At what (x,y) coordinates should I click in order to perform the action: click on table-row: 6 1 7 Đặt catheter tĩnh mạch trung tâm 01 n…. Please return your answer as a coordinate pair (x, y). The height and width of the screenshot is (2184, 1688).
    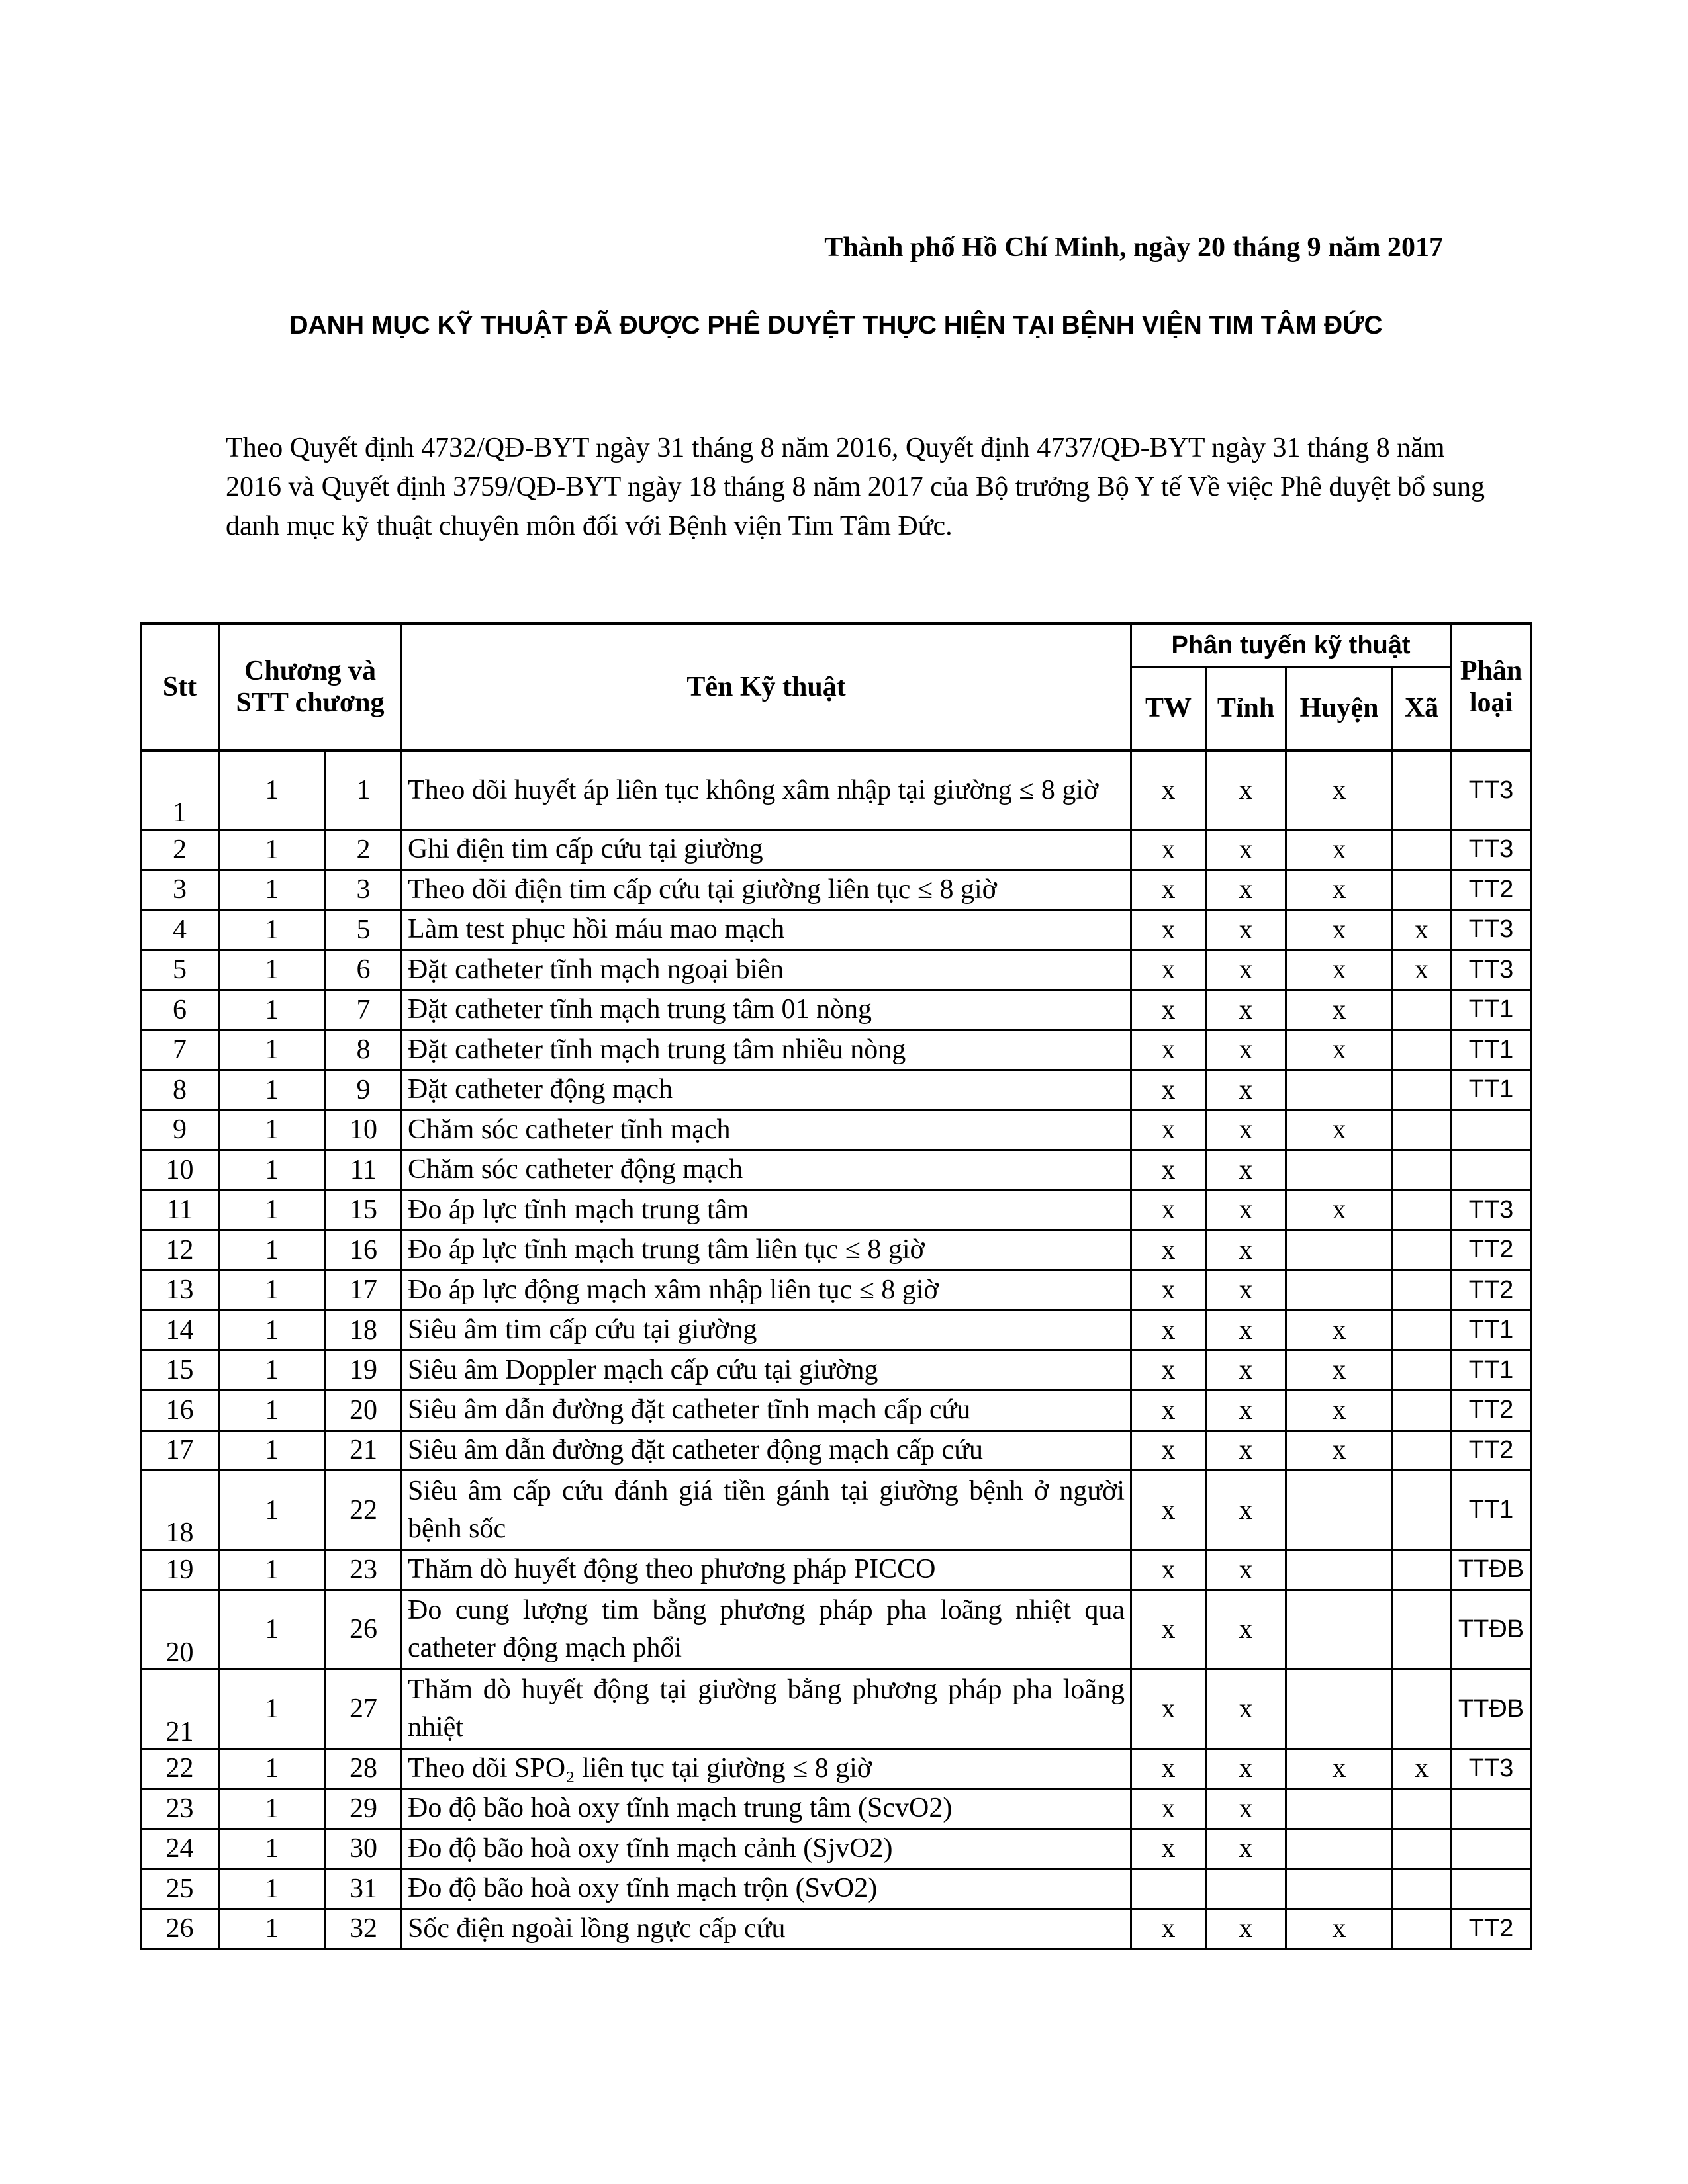
    Looking at the image, I should click on (836, 1010).